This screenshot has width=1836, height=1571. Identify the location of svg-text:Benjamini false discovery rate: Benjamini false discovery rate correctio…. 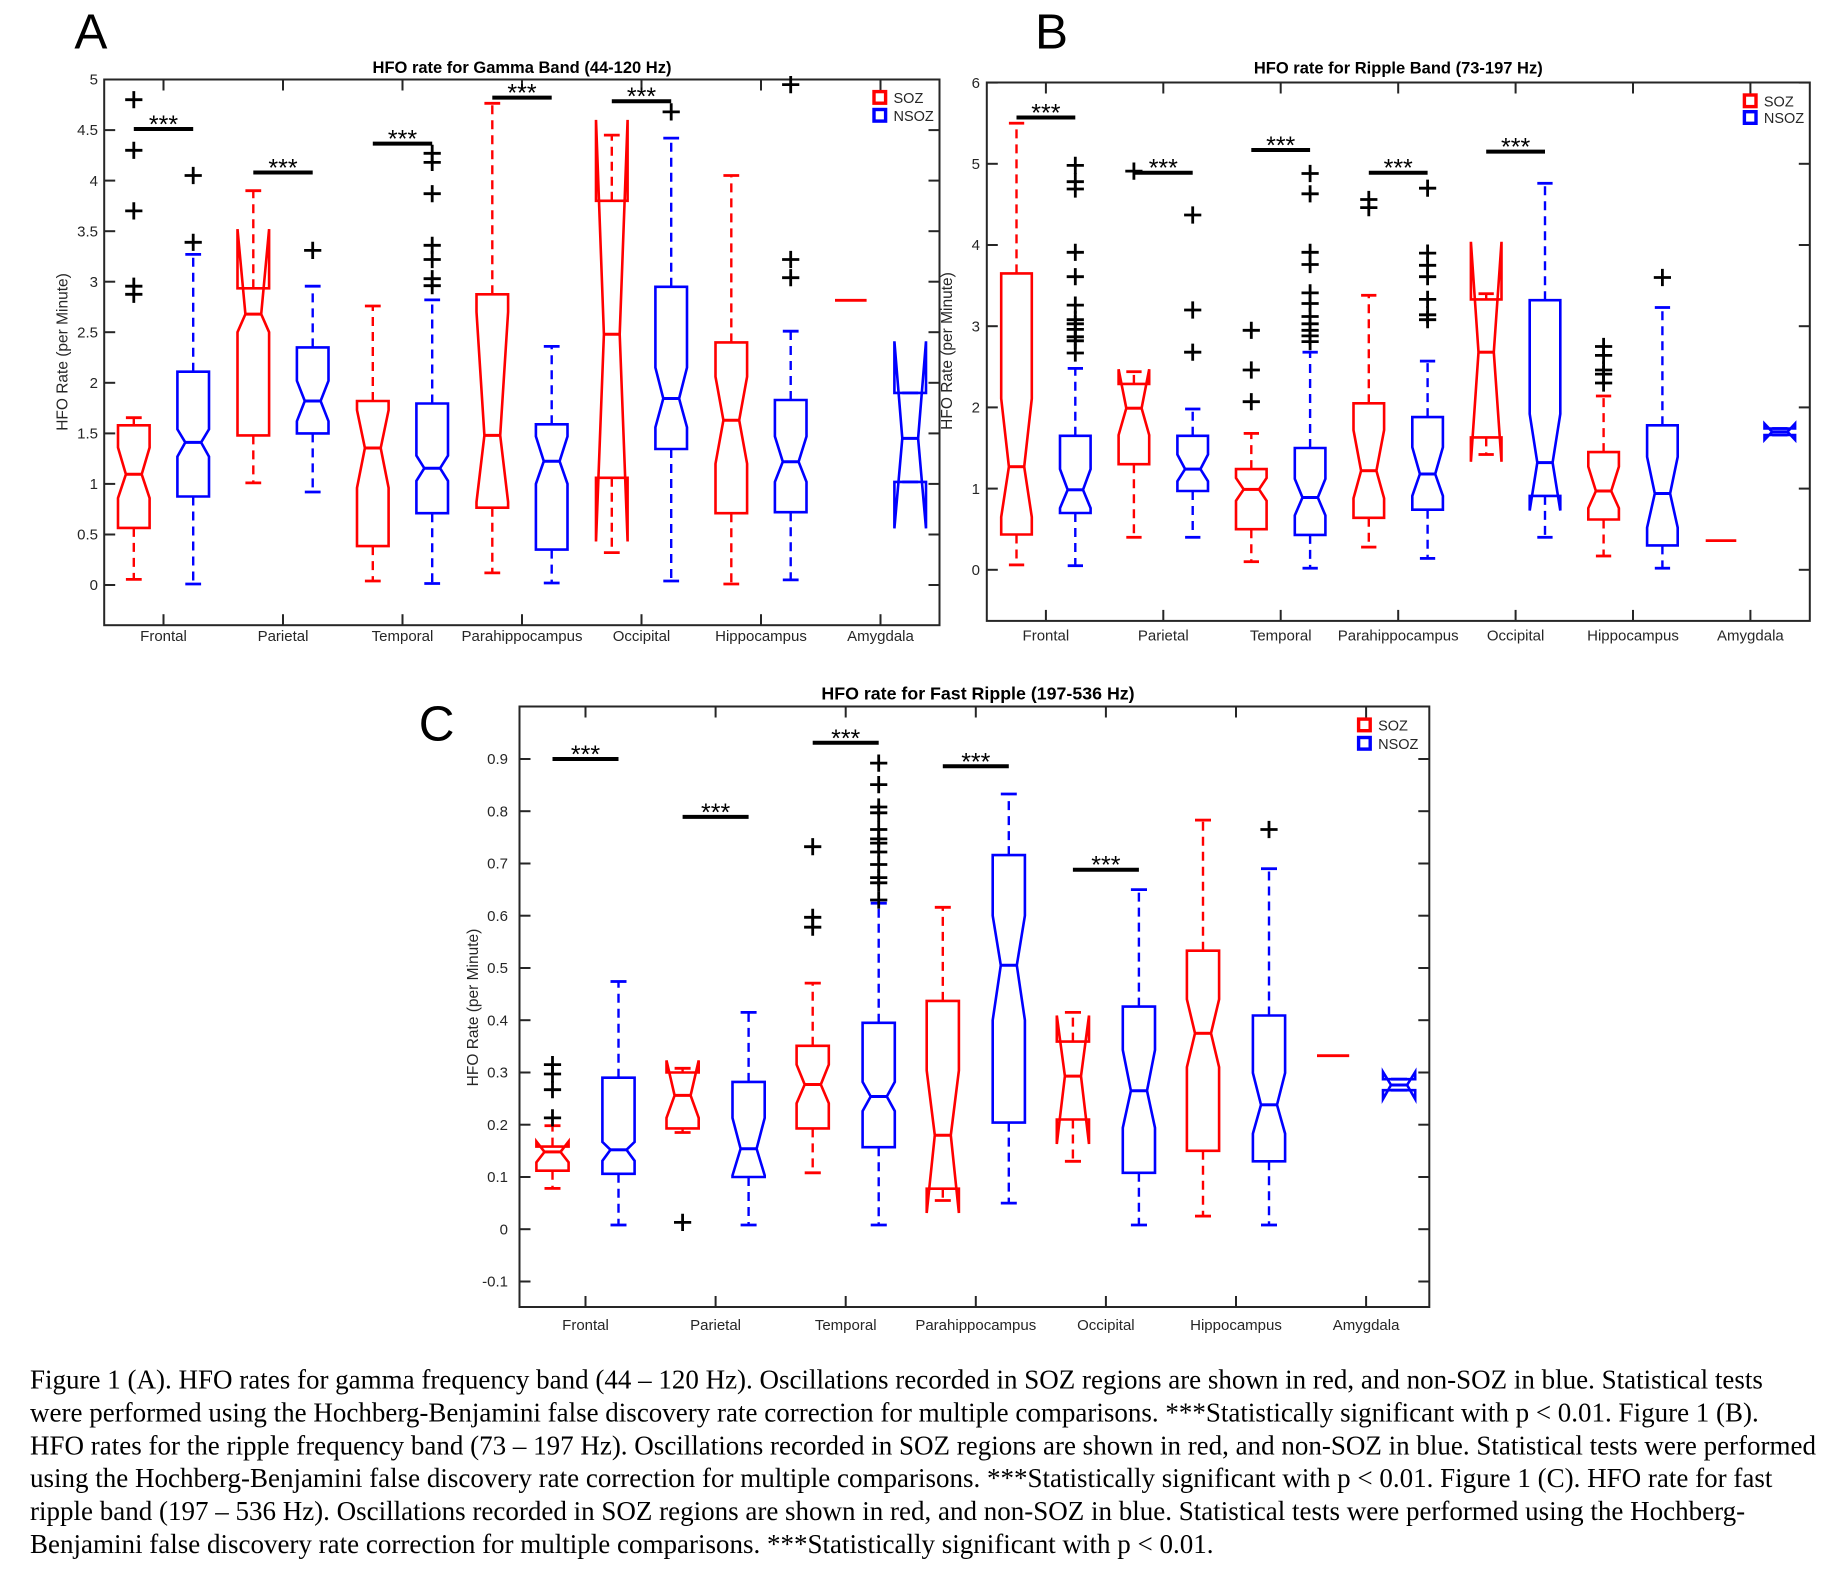
(621, 1544).